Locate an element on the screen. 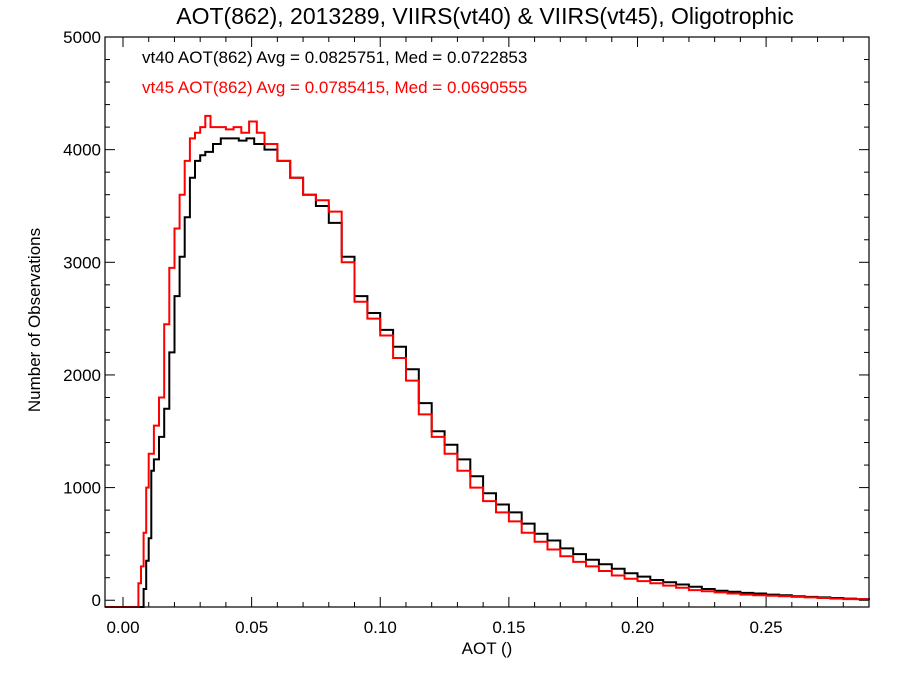  x-tick-label: 0.15 is located at coordinates (508, 627).